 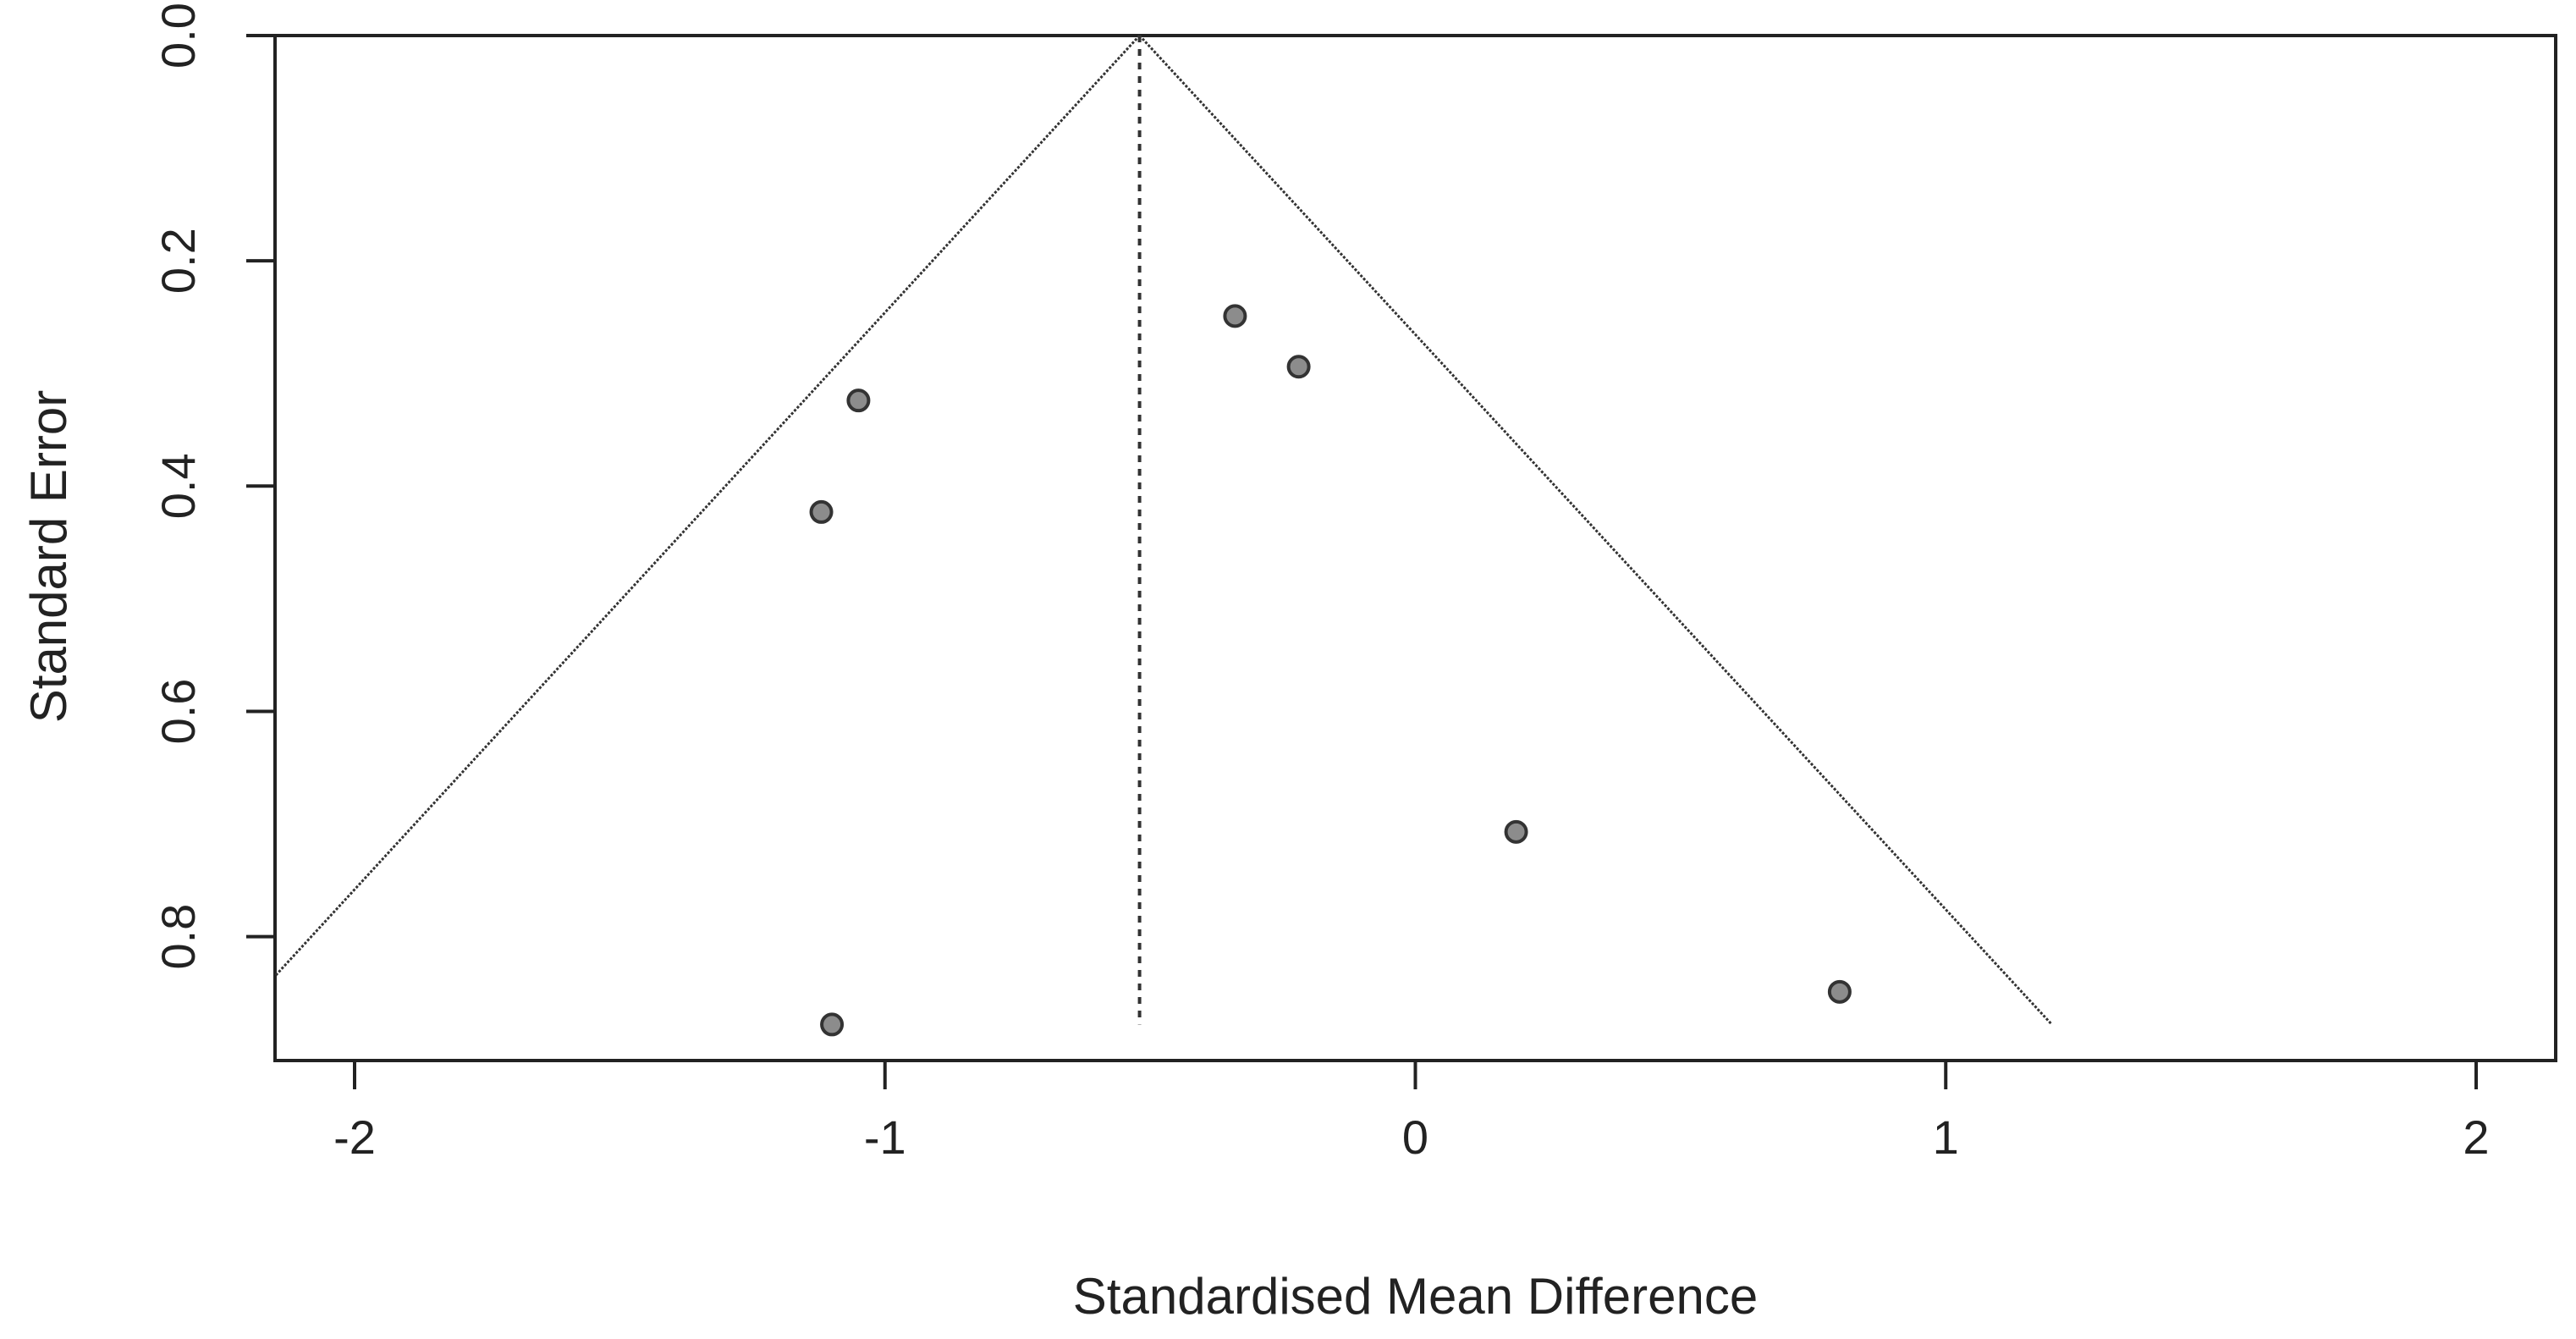 What do you see at coordinates (178, 486) in the screenshot?
I see `y-tick-label: 0.4` at bounding box center [178, 486].